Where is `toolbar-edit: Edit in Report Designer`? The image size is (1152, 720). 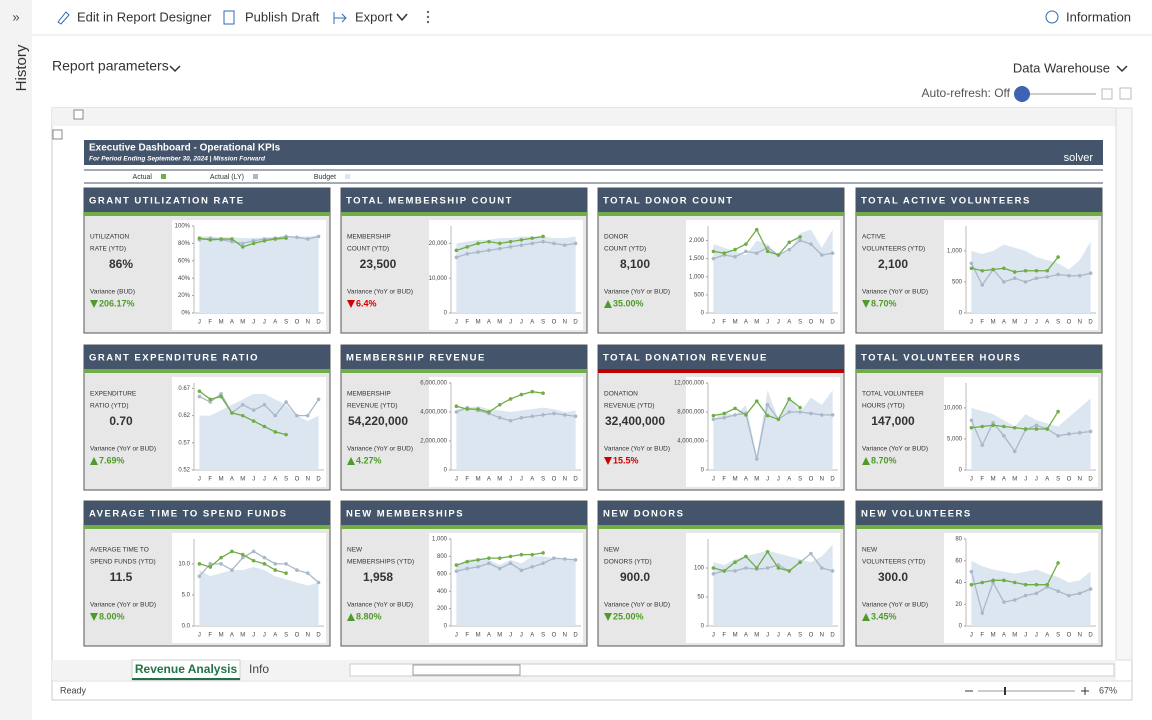
toolbar-edit: Edit in Report Designer is located at coordinates (144, 16).